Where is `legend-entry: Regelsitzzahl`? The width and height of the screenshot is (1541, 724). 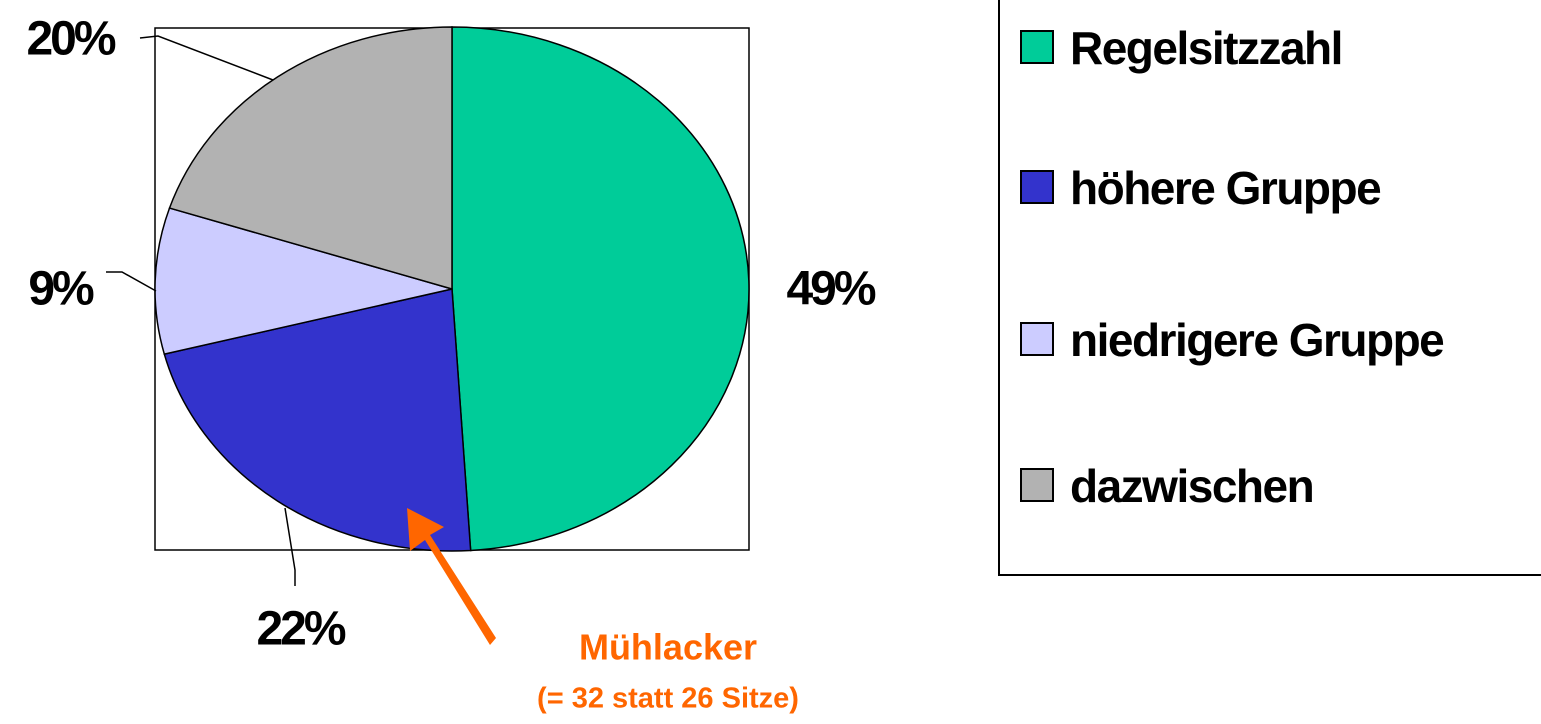 legend-entry: Regelsitzzahl is located at coordinates (1265, 48).